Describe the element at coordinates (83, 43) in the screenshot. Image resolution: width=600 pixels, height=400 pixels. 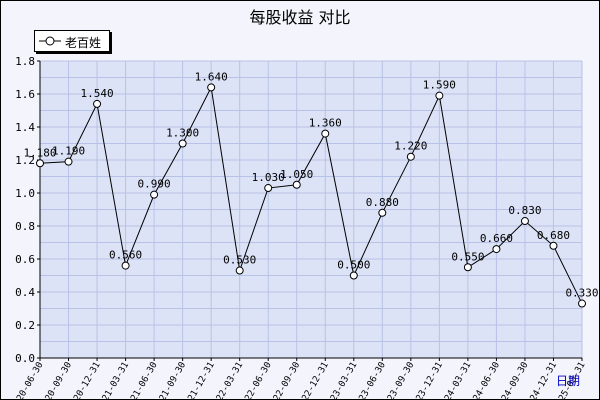
I see `legend-label: 老百姓` at that location.